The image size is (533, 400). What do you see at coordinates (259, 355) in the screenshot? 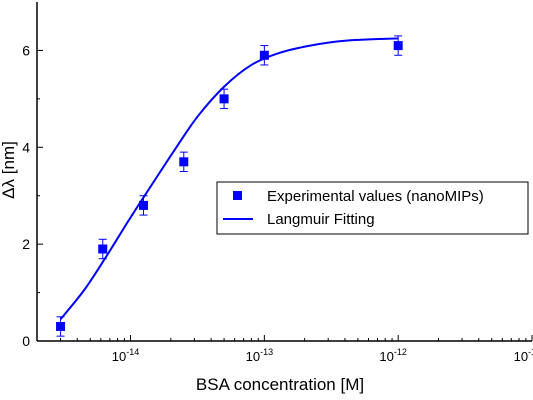
I see `x-tick-label: 10-13` at bounding box center [259, 355].